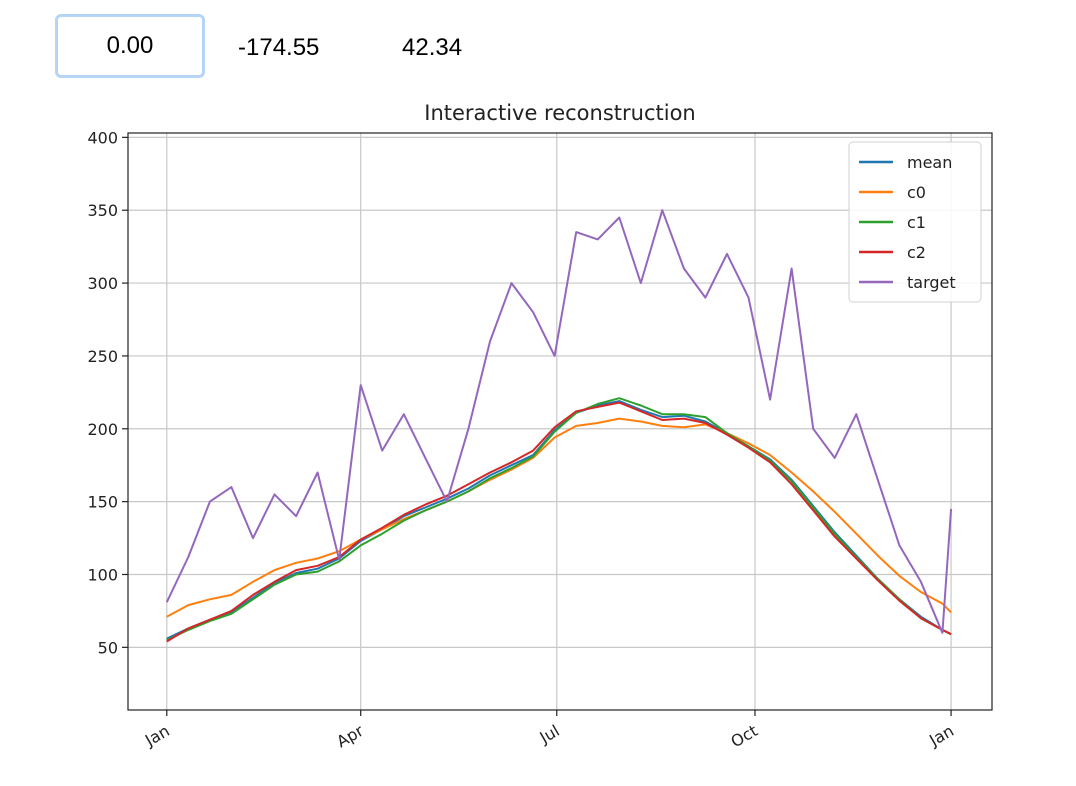 The image size is (1076, 786). What do you see at coordinates (108, 647) in the screenshot?
I see `y-tick-label: 50` at bounding box center [108, 647].